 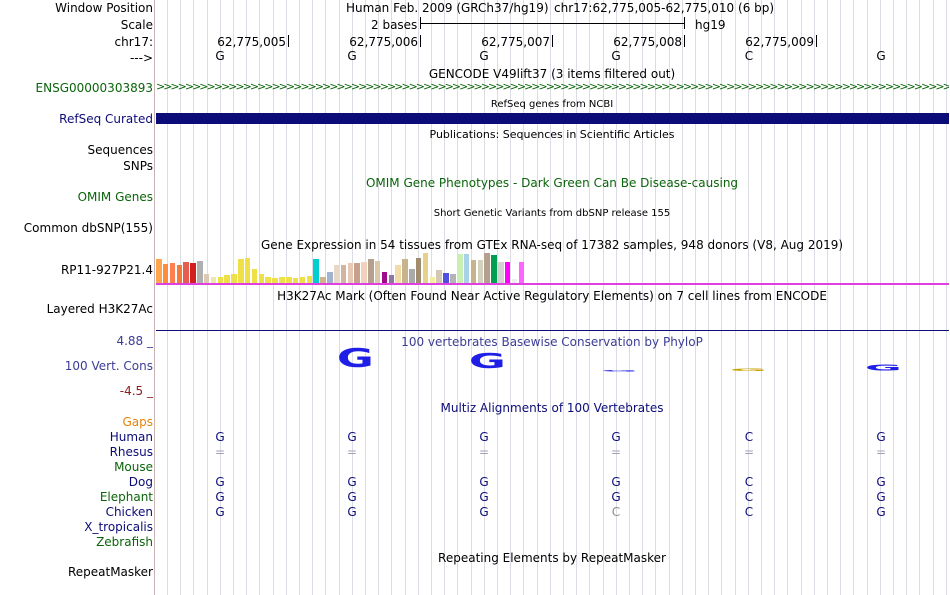 I want to click on refseq-track-title: RefSeq genes from NCBI, so click(x=552, y=104).